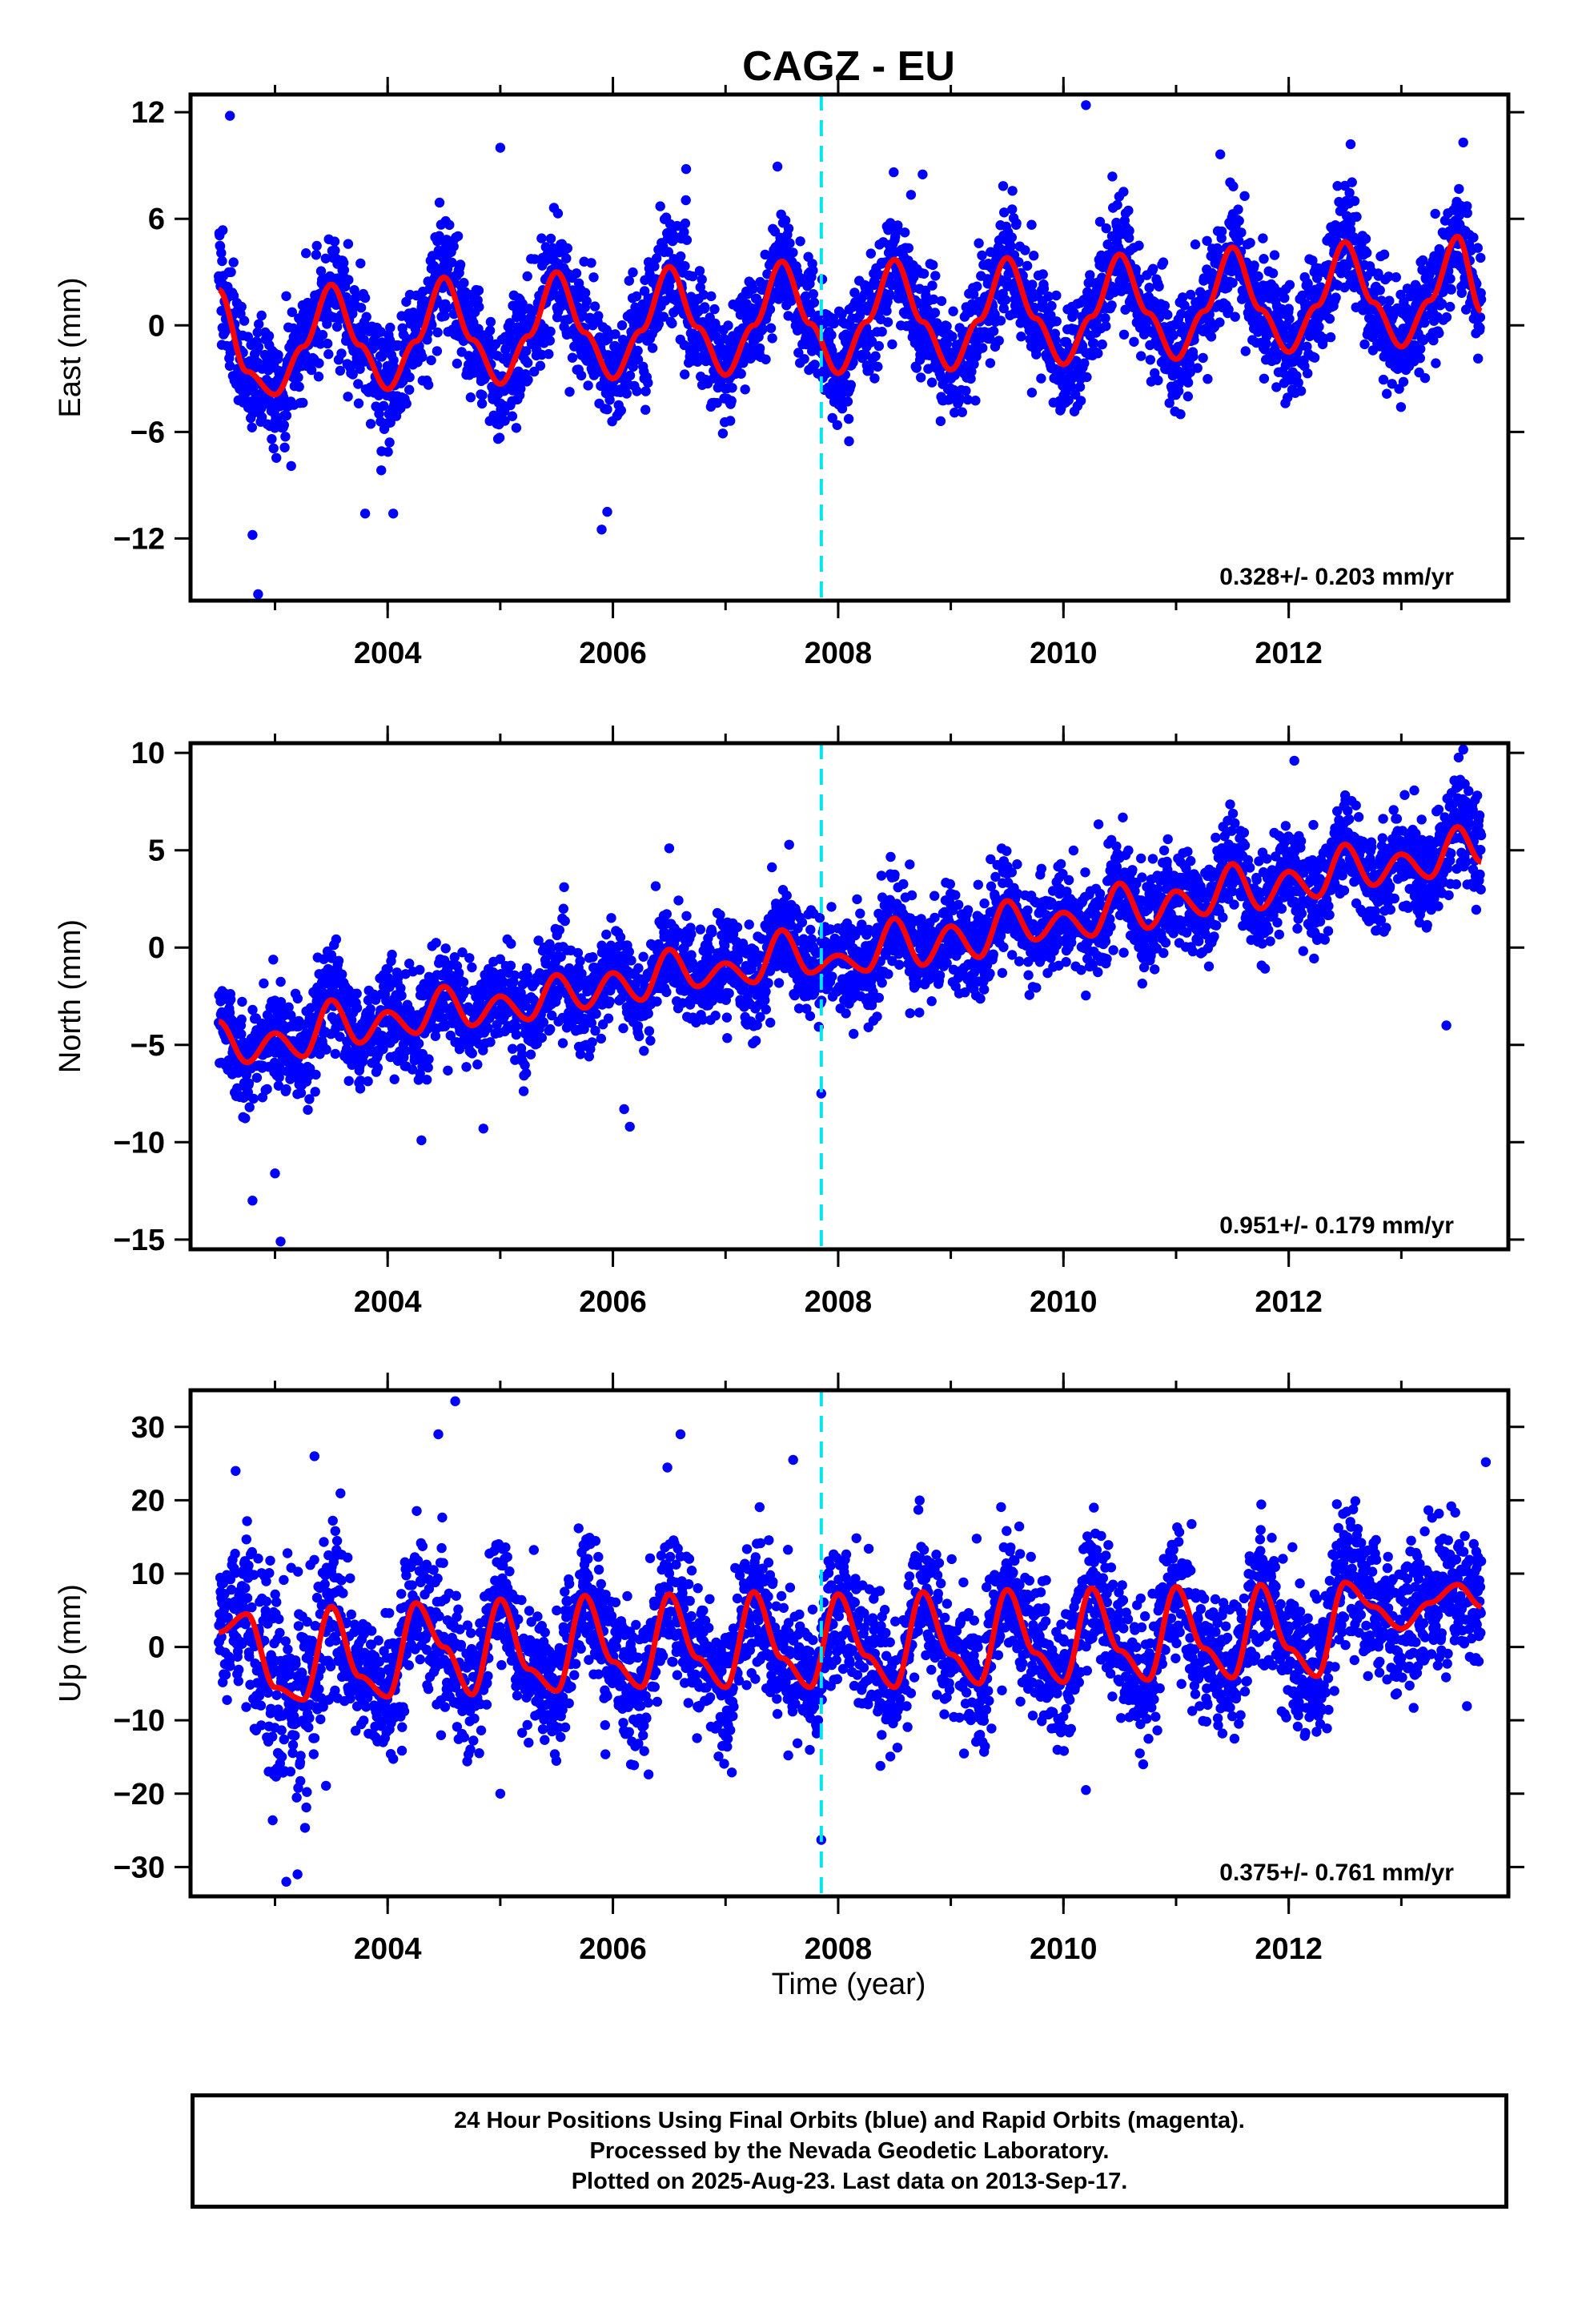 The height and width of the screenshot is (2324, 1582). I want to click on east-y-tick-label: 0, so click(156, 326).